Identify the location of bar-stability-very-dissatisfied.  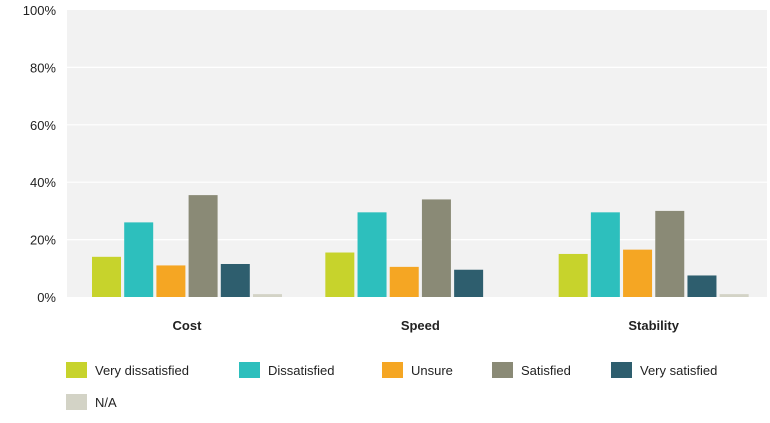
(573, 275).